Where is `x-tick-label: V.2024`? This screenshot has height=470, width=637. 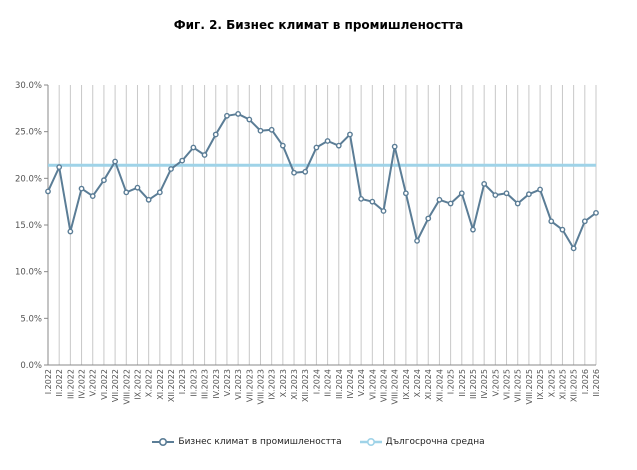 x-tick-label: V.2024 is located at coordinates (361, 382).